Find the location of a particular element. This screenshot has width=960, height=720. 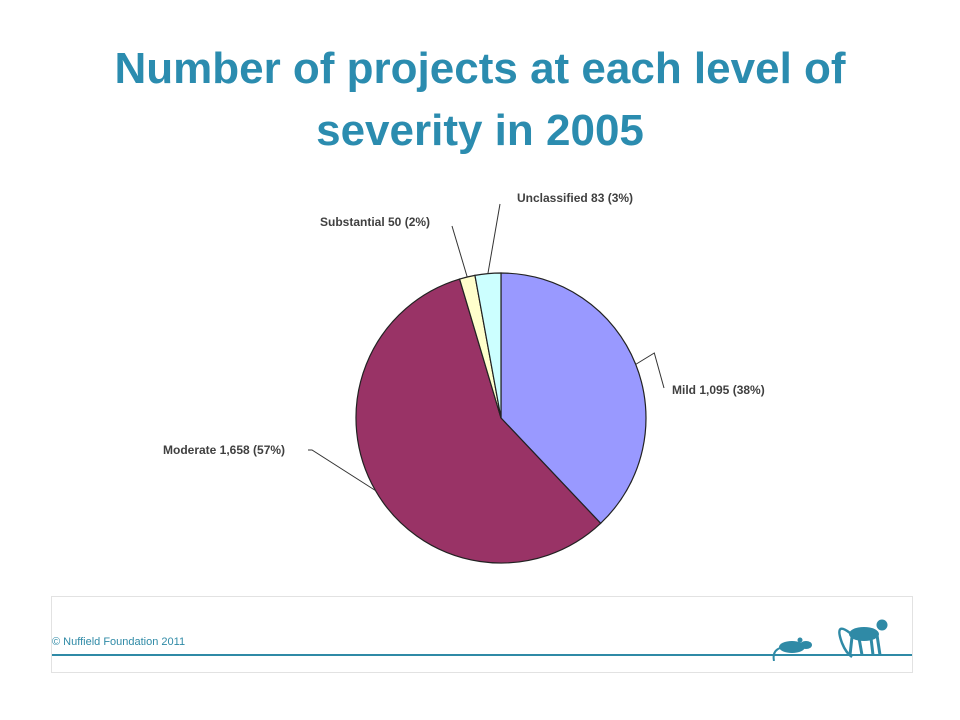

pie-slice-moderate is located at coordinates (478, 421).